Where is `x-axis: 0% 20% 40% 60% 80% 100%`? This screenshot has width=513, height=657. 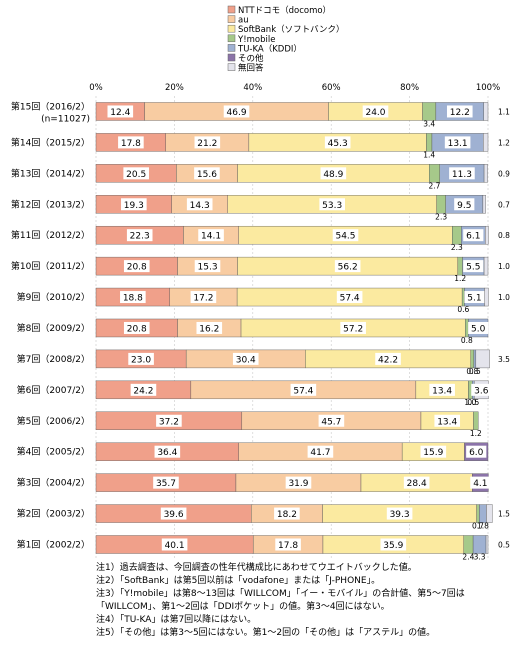 x-axis: 0% 20% 40% 60% 80% 100% is located at coordinates (294, 88).